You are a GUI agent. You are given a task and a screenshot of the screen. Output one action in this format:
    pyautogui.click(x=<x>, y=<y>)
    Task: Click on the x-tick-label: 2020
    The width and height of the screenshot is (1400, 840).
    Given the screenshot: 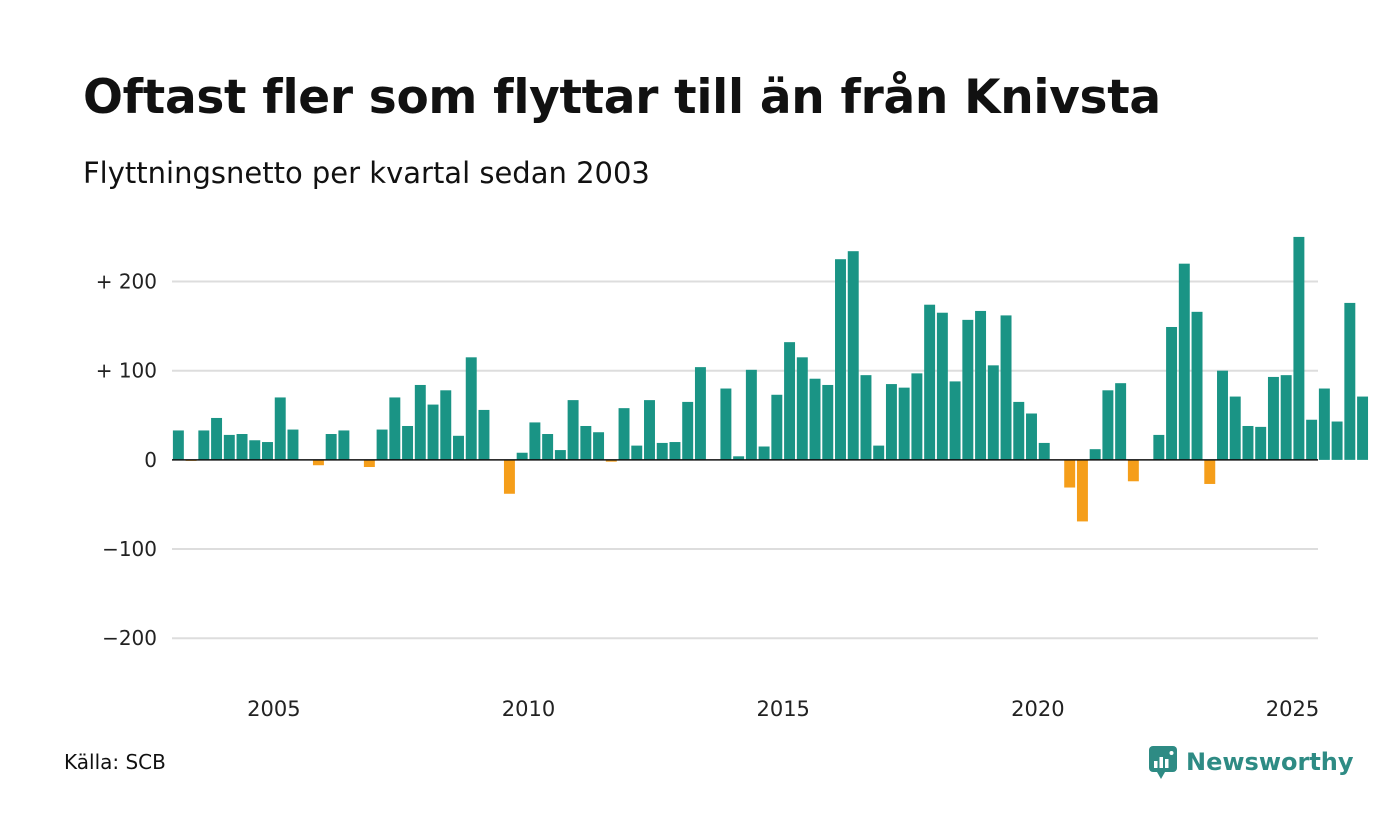 What is the action you would take?
    pyautogui.click(x=1037, y=709)
    